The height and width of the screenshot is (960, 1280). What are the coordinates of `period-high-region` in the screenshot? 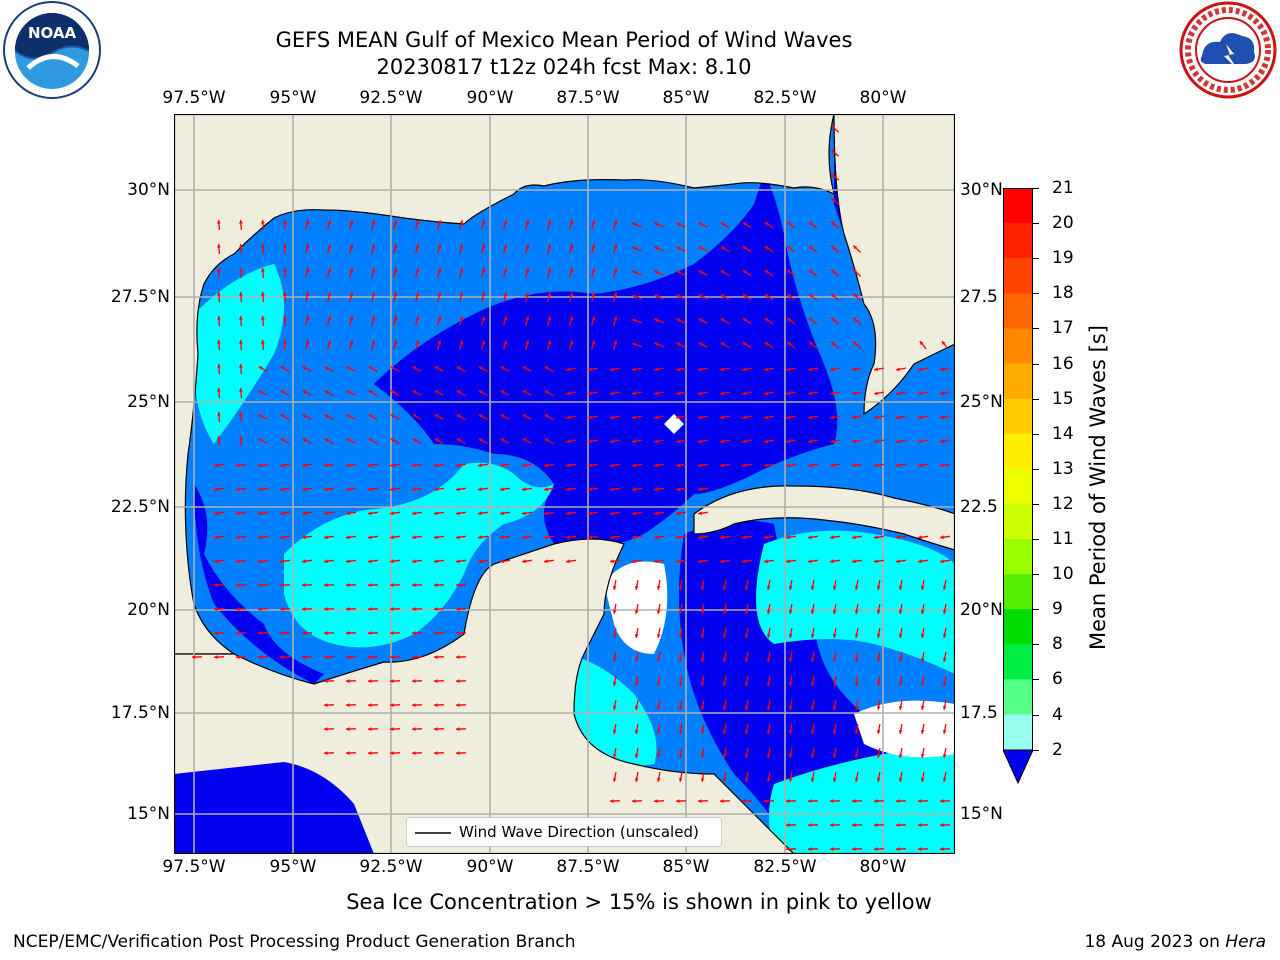 It's located at (862, 799).